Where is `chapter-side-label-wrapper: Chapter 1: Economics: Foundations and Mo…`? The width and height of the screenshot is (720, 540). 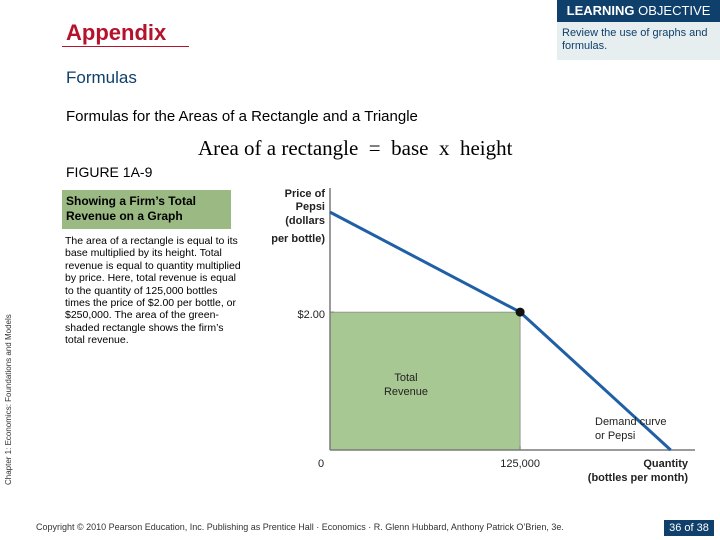
chapter-side-label-wrapper: Chapter 1: Economics: Foundations and Mo… is located at coordinates (9, 385).